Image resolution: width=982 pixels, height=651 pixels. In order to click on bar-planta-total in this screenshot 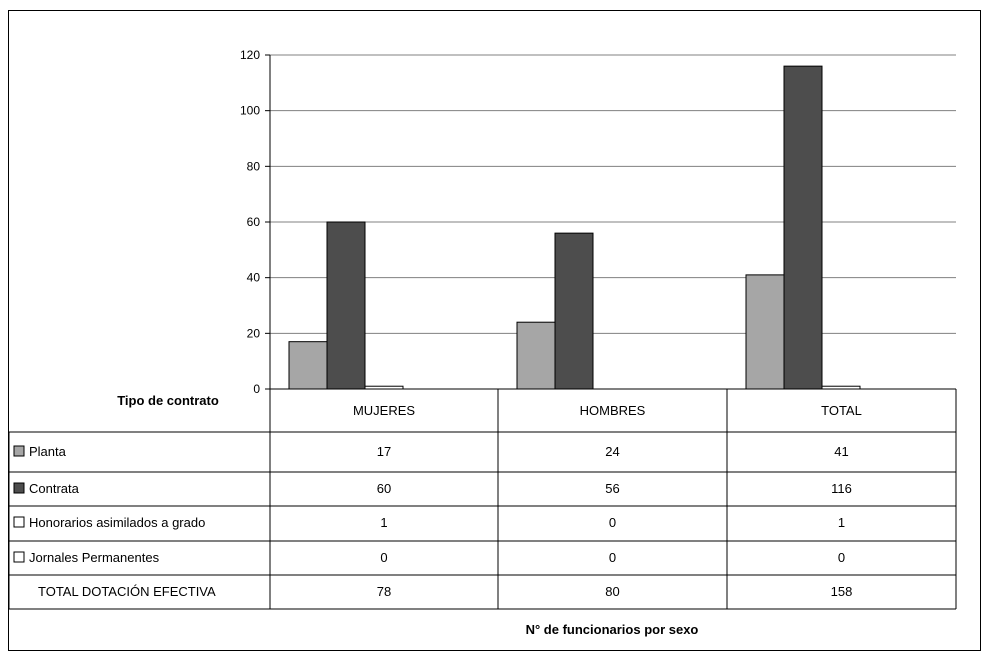, I will do `click(765, 332)`.